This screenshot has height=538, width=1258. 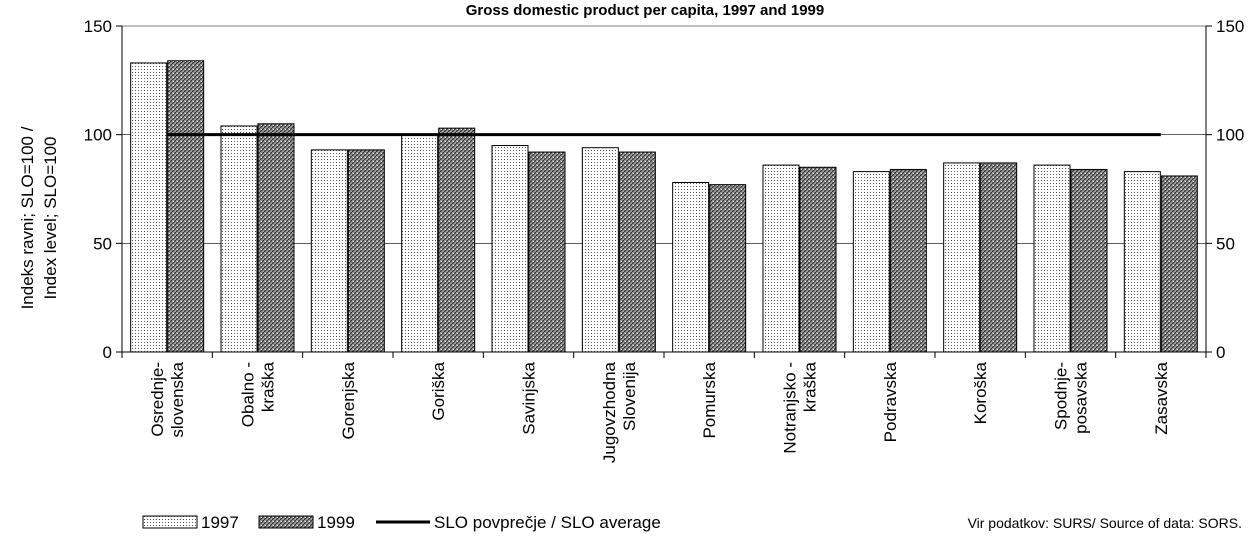 I want to click on category-label-5-line1: Slovenija, so click(x=629, y=396).